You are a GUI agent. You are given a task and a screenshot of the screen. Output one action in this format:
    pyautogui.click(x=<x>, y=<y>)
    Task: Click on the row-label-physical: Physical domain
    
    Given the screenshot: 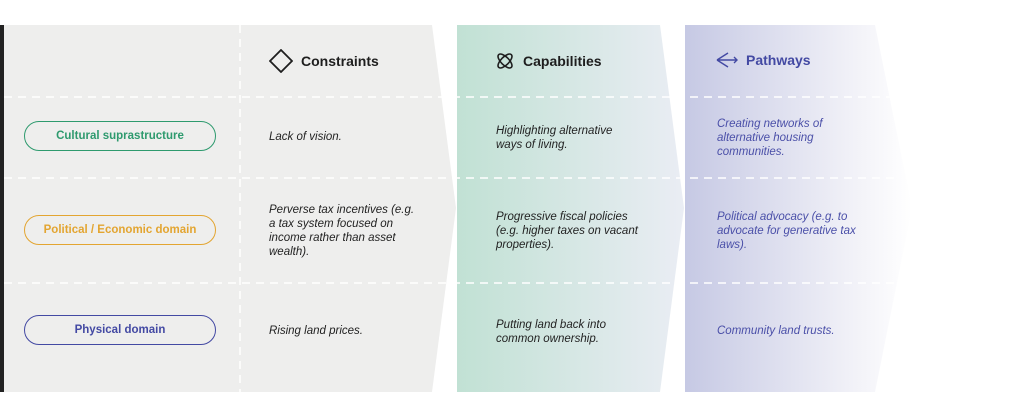 What is the action you would take?
    pyautogui.click(x=120, y=330)
    